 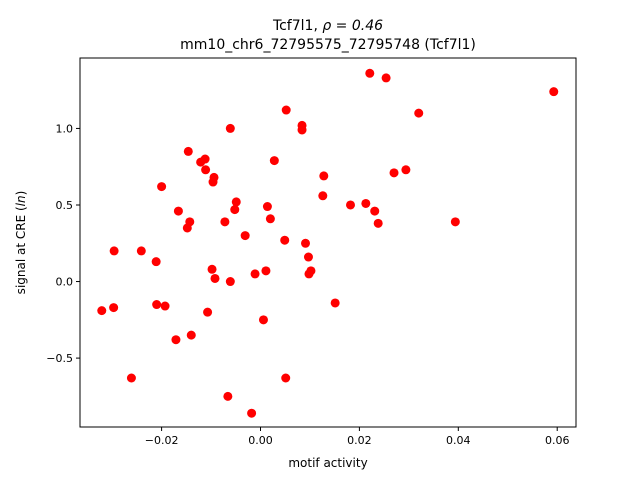 What do you see at coordinates (162, 440) in the screenshot?
I see `x-tick-label: −0.02` at bounding box center [162, 440].